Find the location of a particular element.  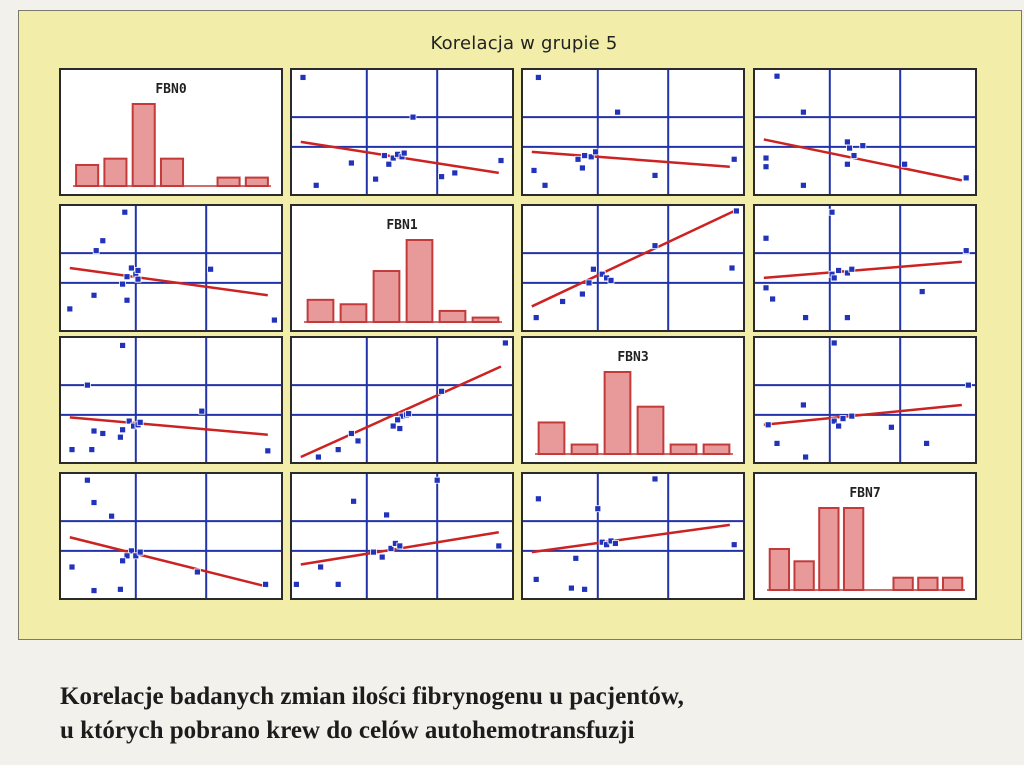

histogram-label: FBN7 is located at coordinates (865, 493).